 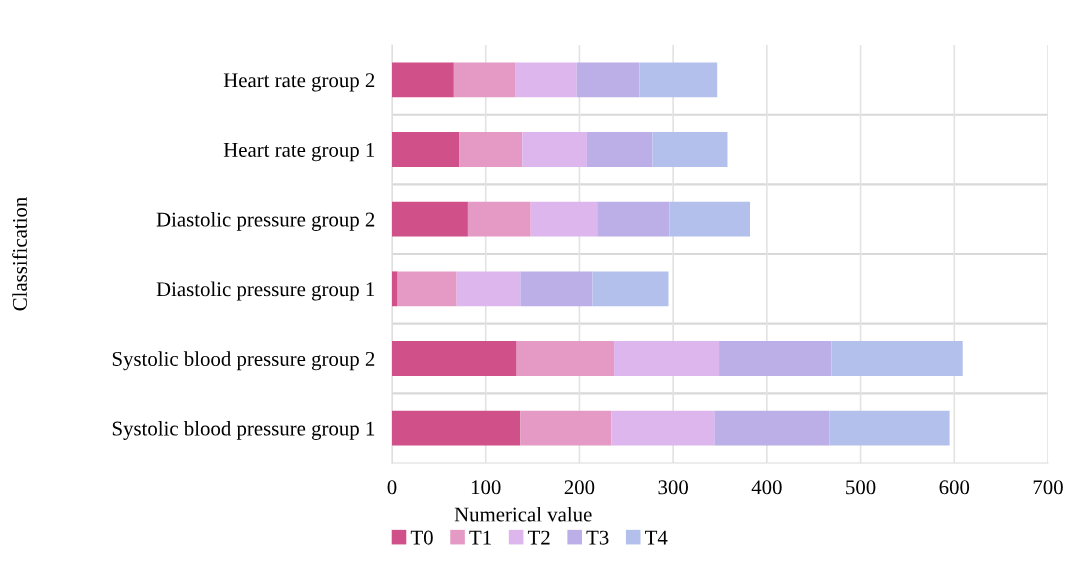 What do you see at coordinates (421, 537) in the screenshot?
I see `legend-label: T0` at bounding box center [421, 537].